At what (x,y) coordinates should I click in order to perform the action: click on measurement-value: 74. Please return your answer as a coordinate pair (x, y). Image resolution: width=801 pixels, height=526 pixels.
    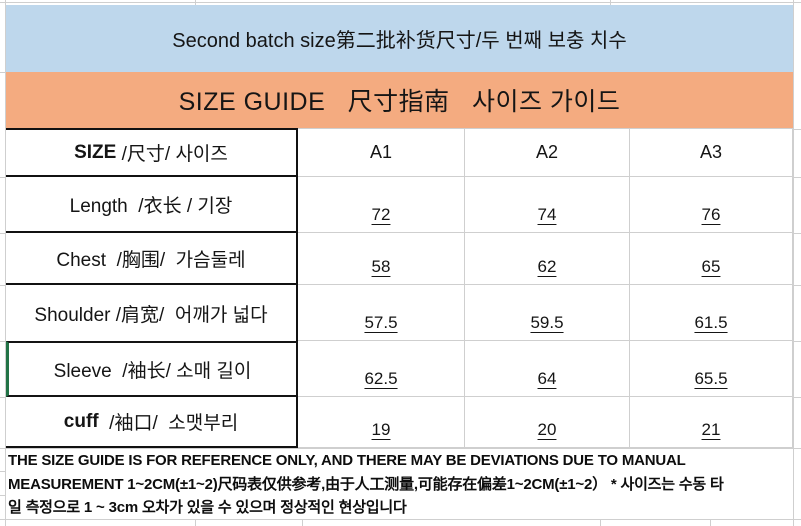
    Looking at the image, I should click on (547, 214).